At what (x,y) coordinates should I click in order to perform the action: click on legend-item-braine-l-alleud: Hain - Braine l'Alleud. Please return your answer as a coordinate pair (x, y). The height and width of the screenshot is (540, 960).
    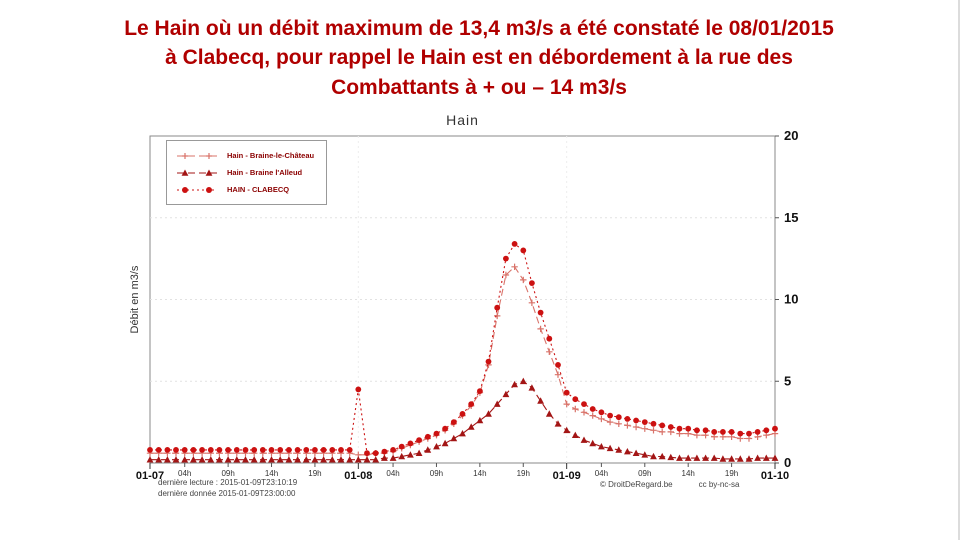
    Looking at the image, I should click on (244, 172).